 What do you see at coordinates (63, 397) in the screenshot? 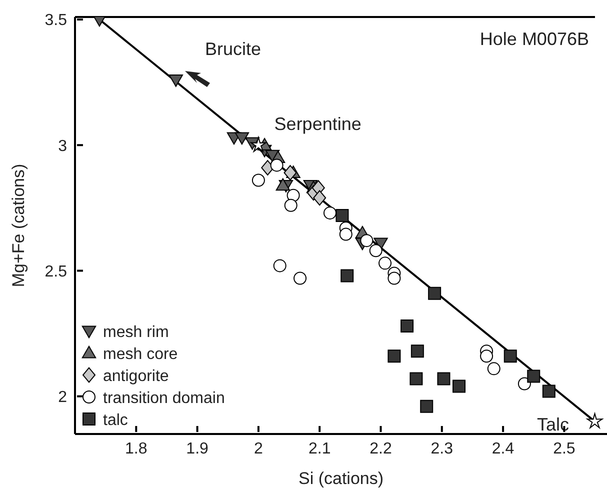
I see `y-tick-label: 2` at bounding box center [63, 397].